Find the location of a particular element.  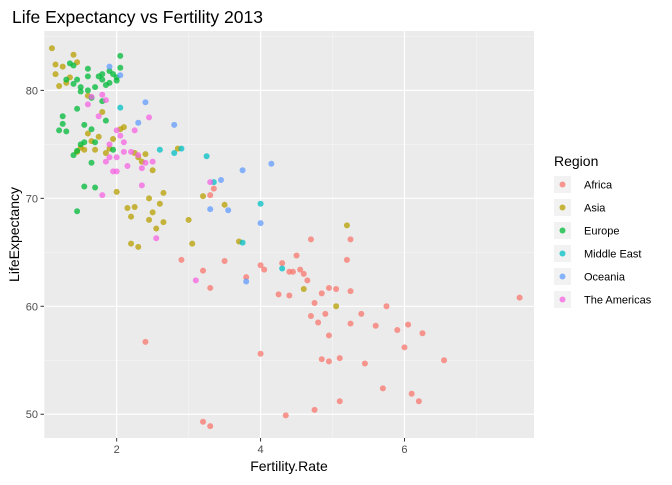

legend-label: Europe is located at coordinates (601, 232).